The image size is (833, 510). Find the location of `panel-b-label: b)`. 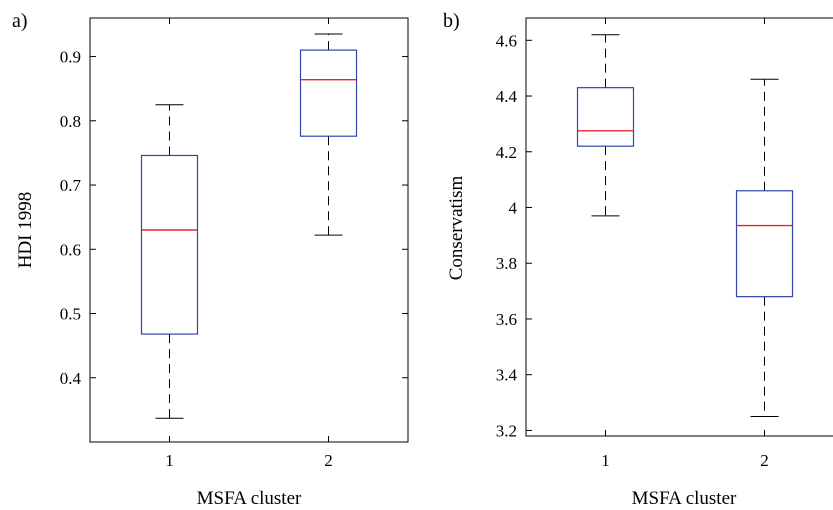

panel-b-label: b) is located at coordinates (451, 21).